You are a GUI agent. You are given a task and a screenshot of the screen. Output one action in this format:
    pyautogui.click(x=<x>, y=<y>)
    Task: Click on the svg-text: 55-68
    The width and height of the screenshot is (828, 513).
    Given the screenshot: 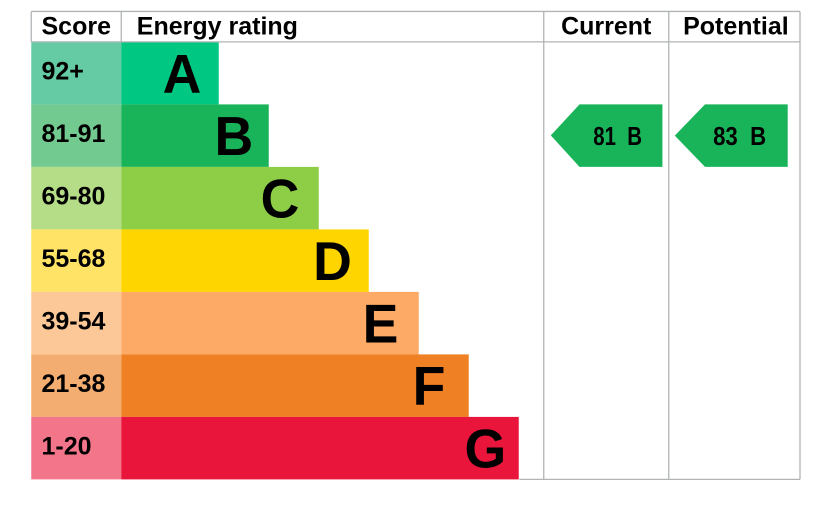 What is the action you would take?
    pyautogui.click(x=74, y=259)
    